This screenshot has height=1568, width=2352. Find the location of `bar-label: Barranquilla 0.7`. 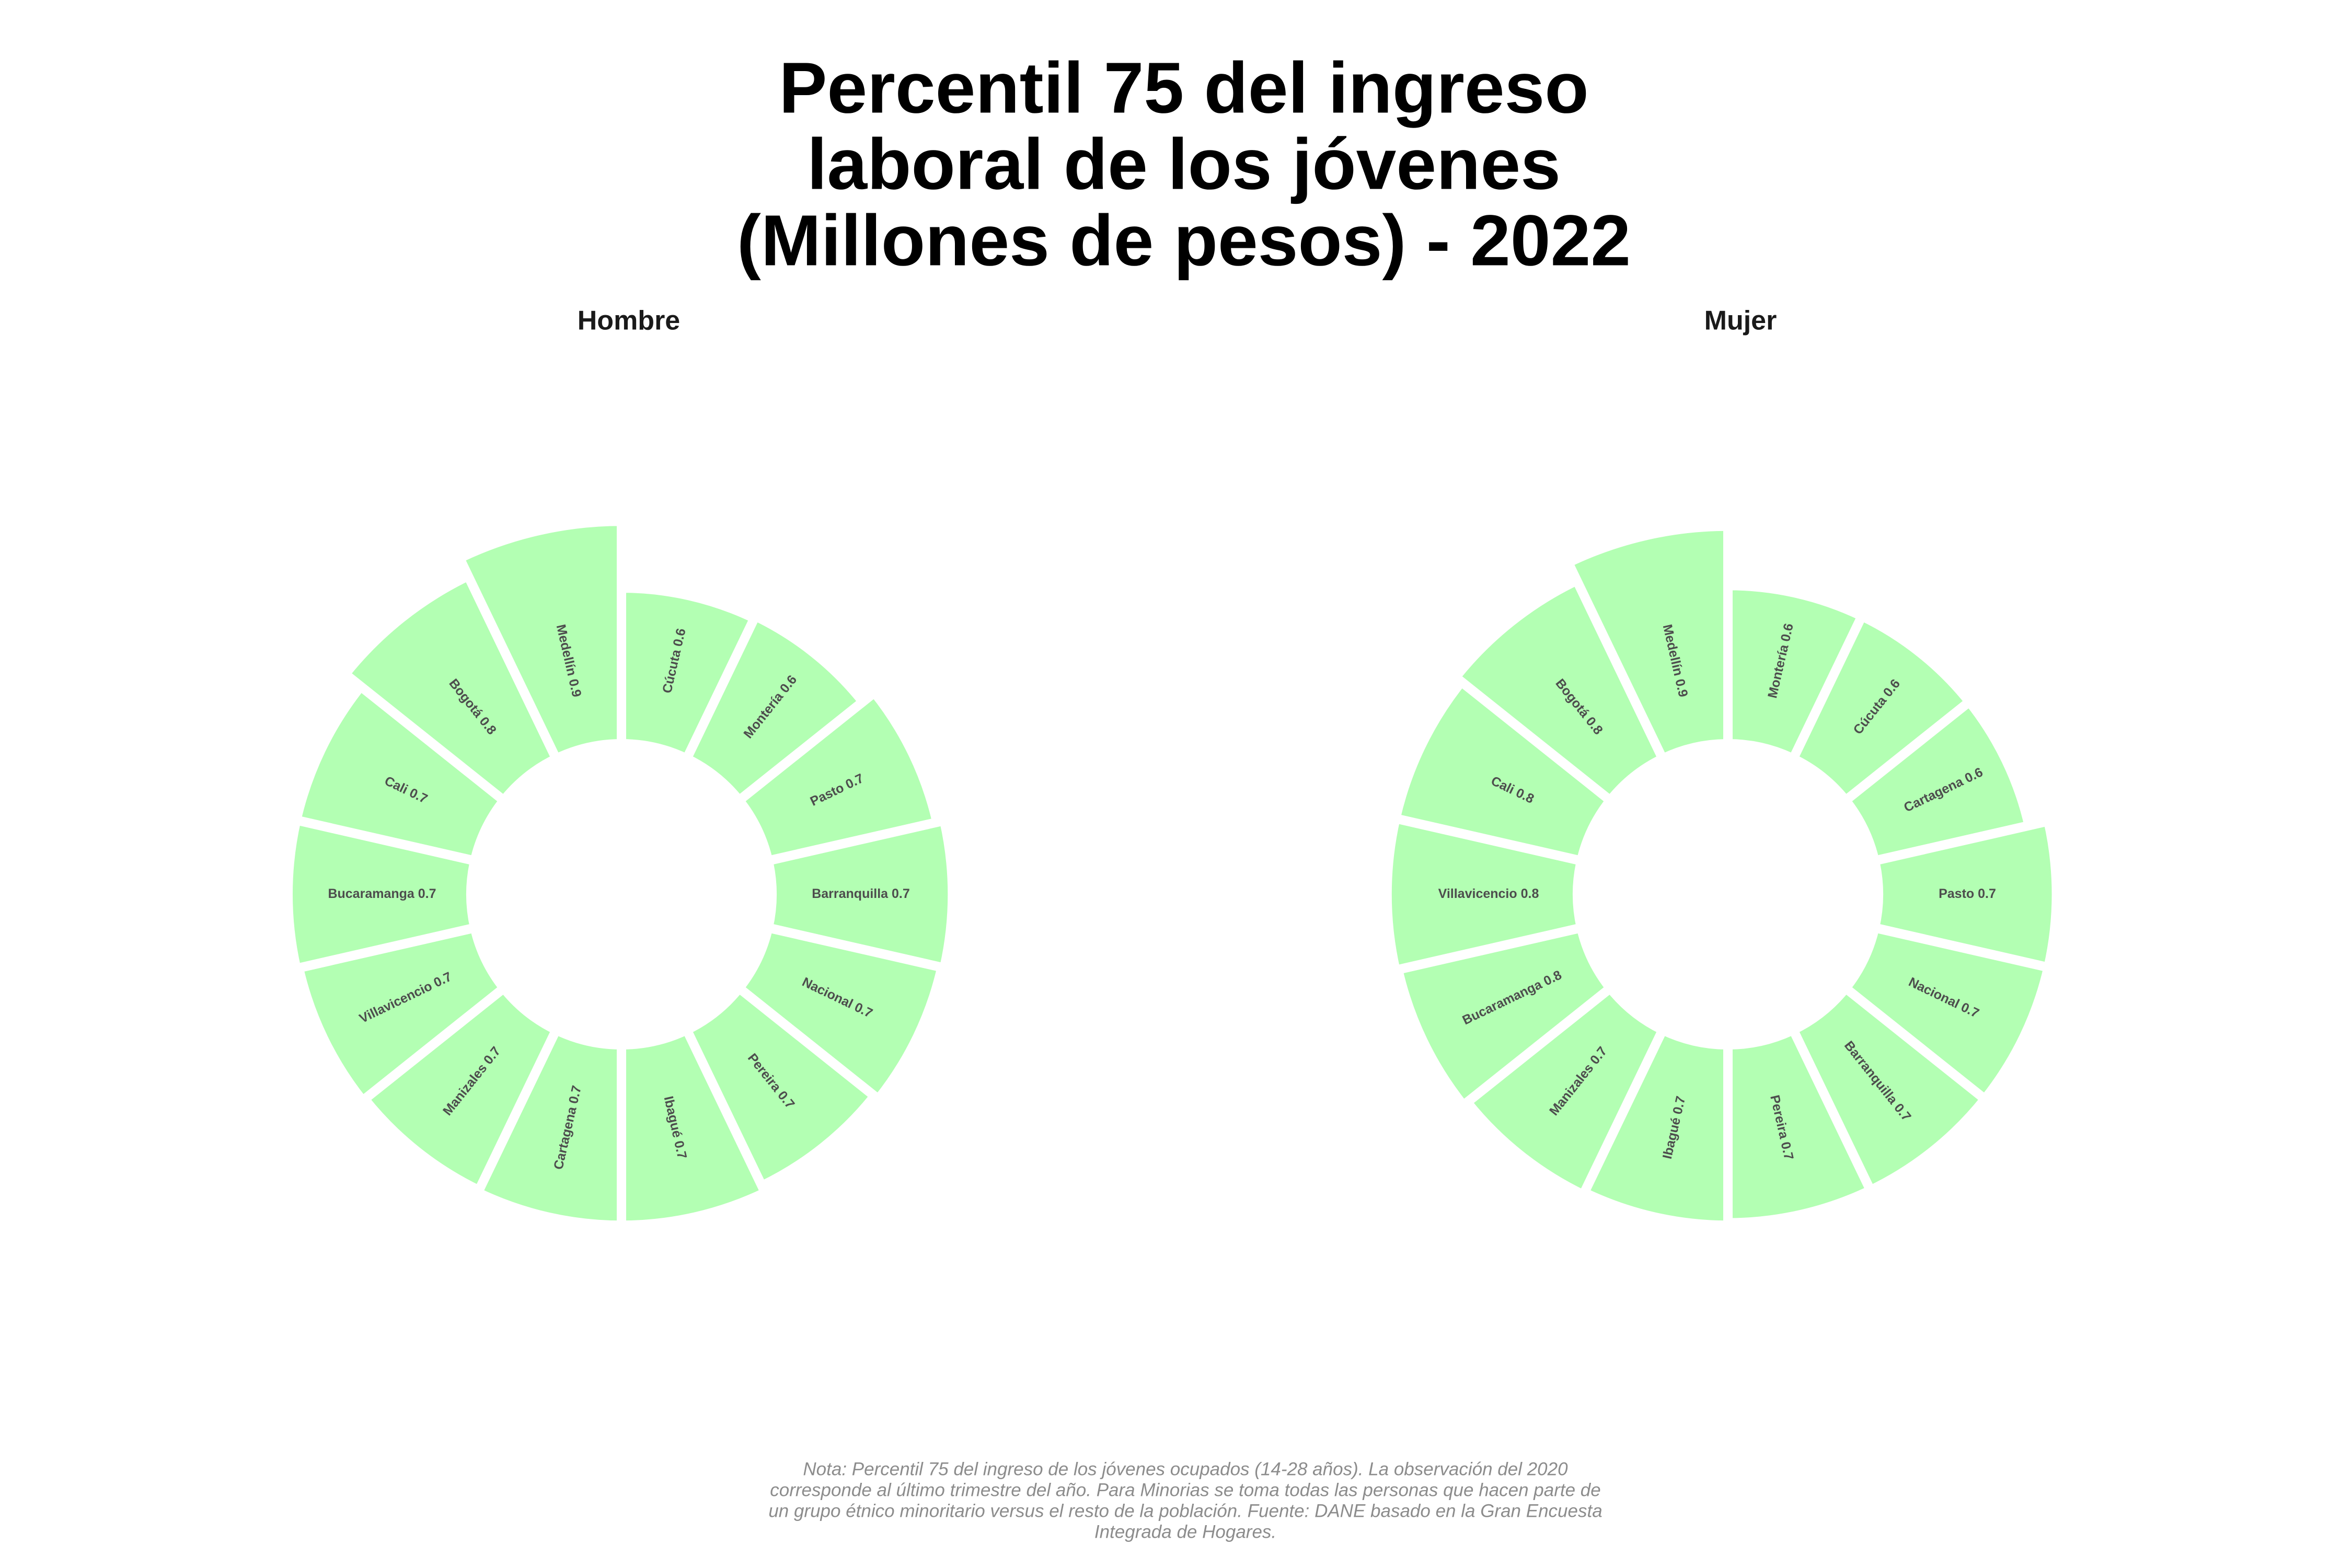

bar-label: Barranquilla 0.7 is located at coordinates (861, 893).